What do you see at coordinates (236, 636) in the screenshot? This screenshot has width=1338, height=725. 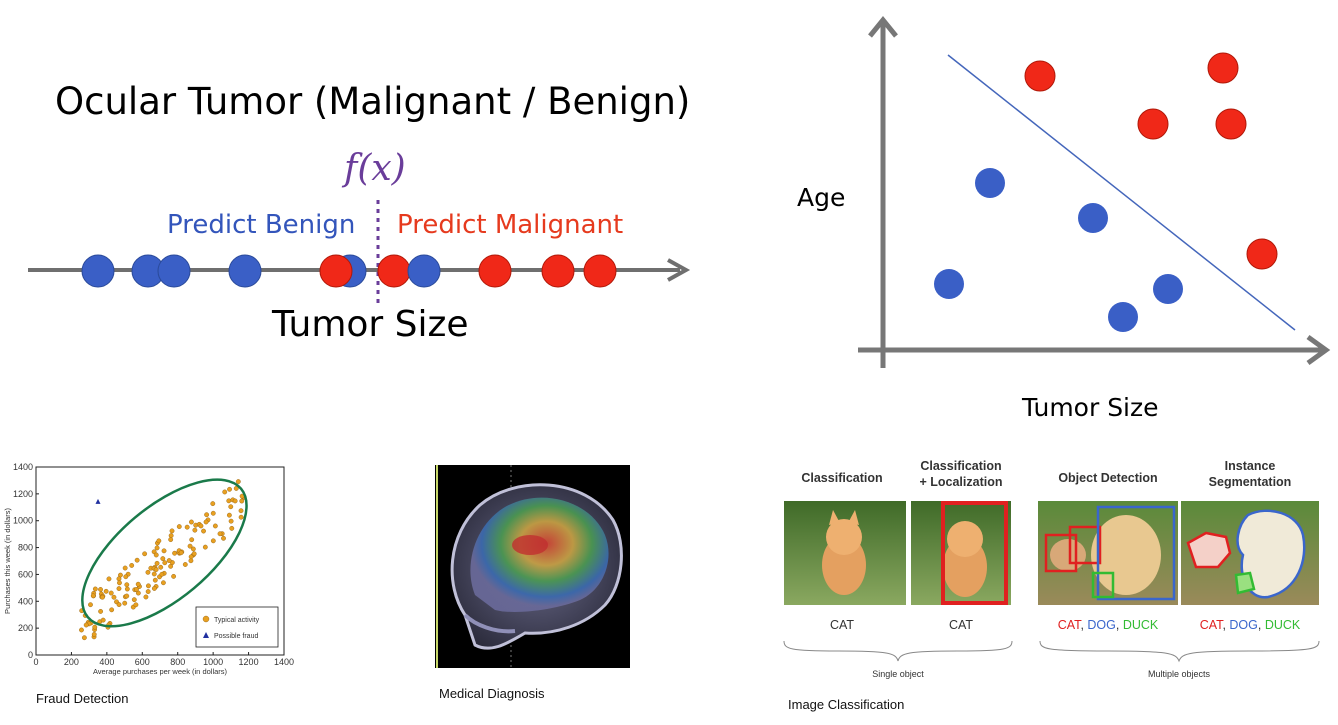 I see `legend-label: Possible fraud` at bounding box center [236, 636].